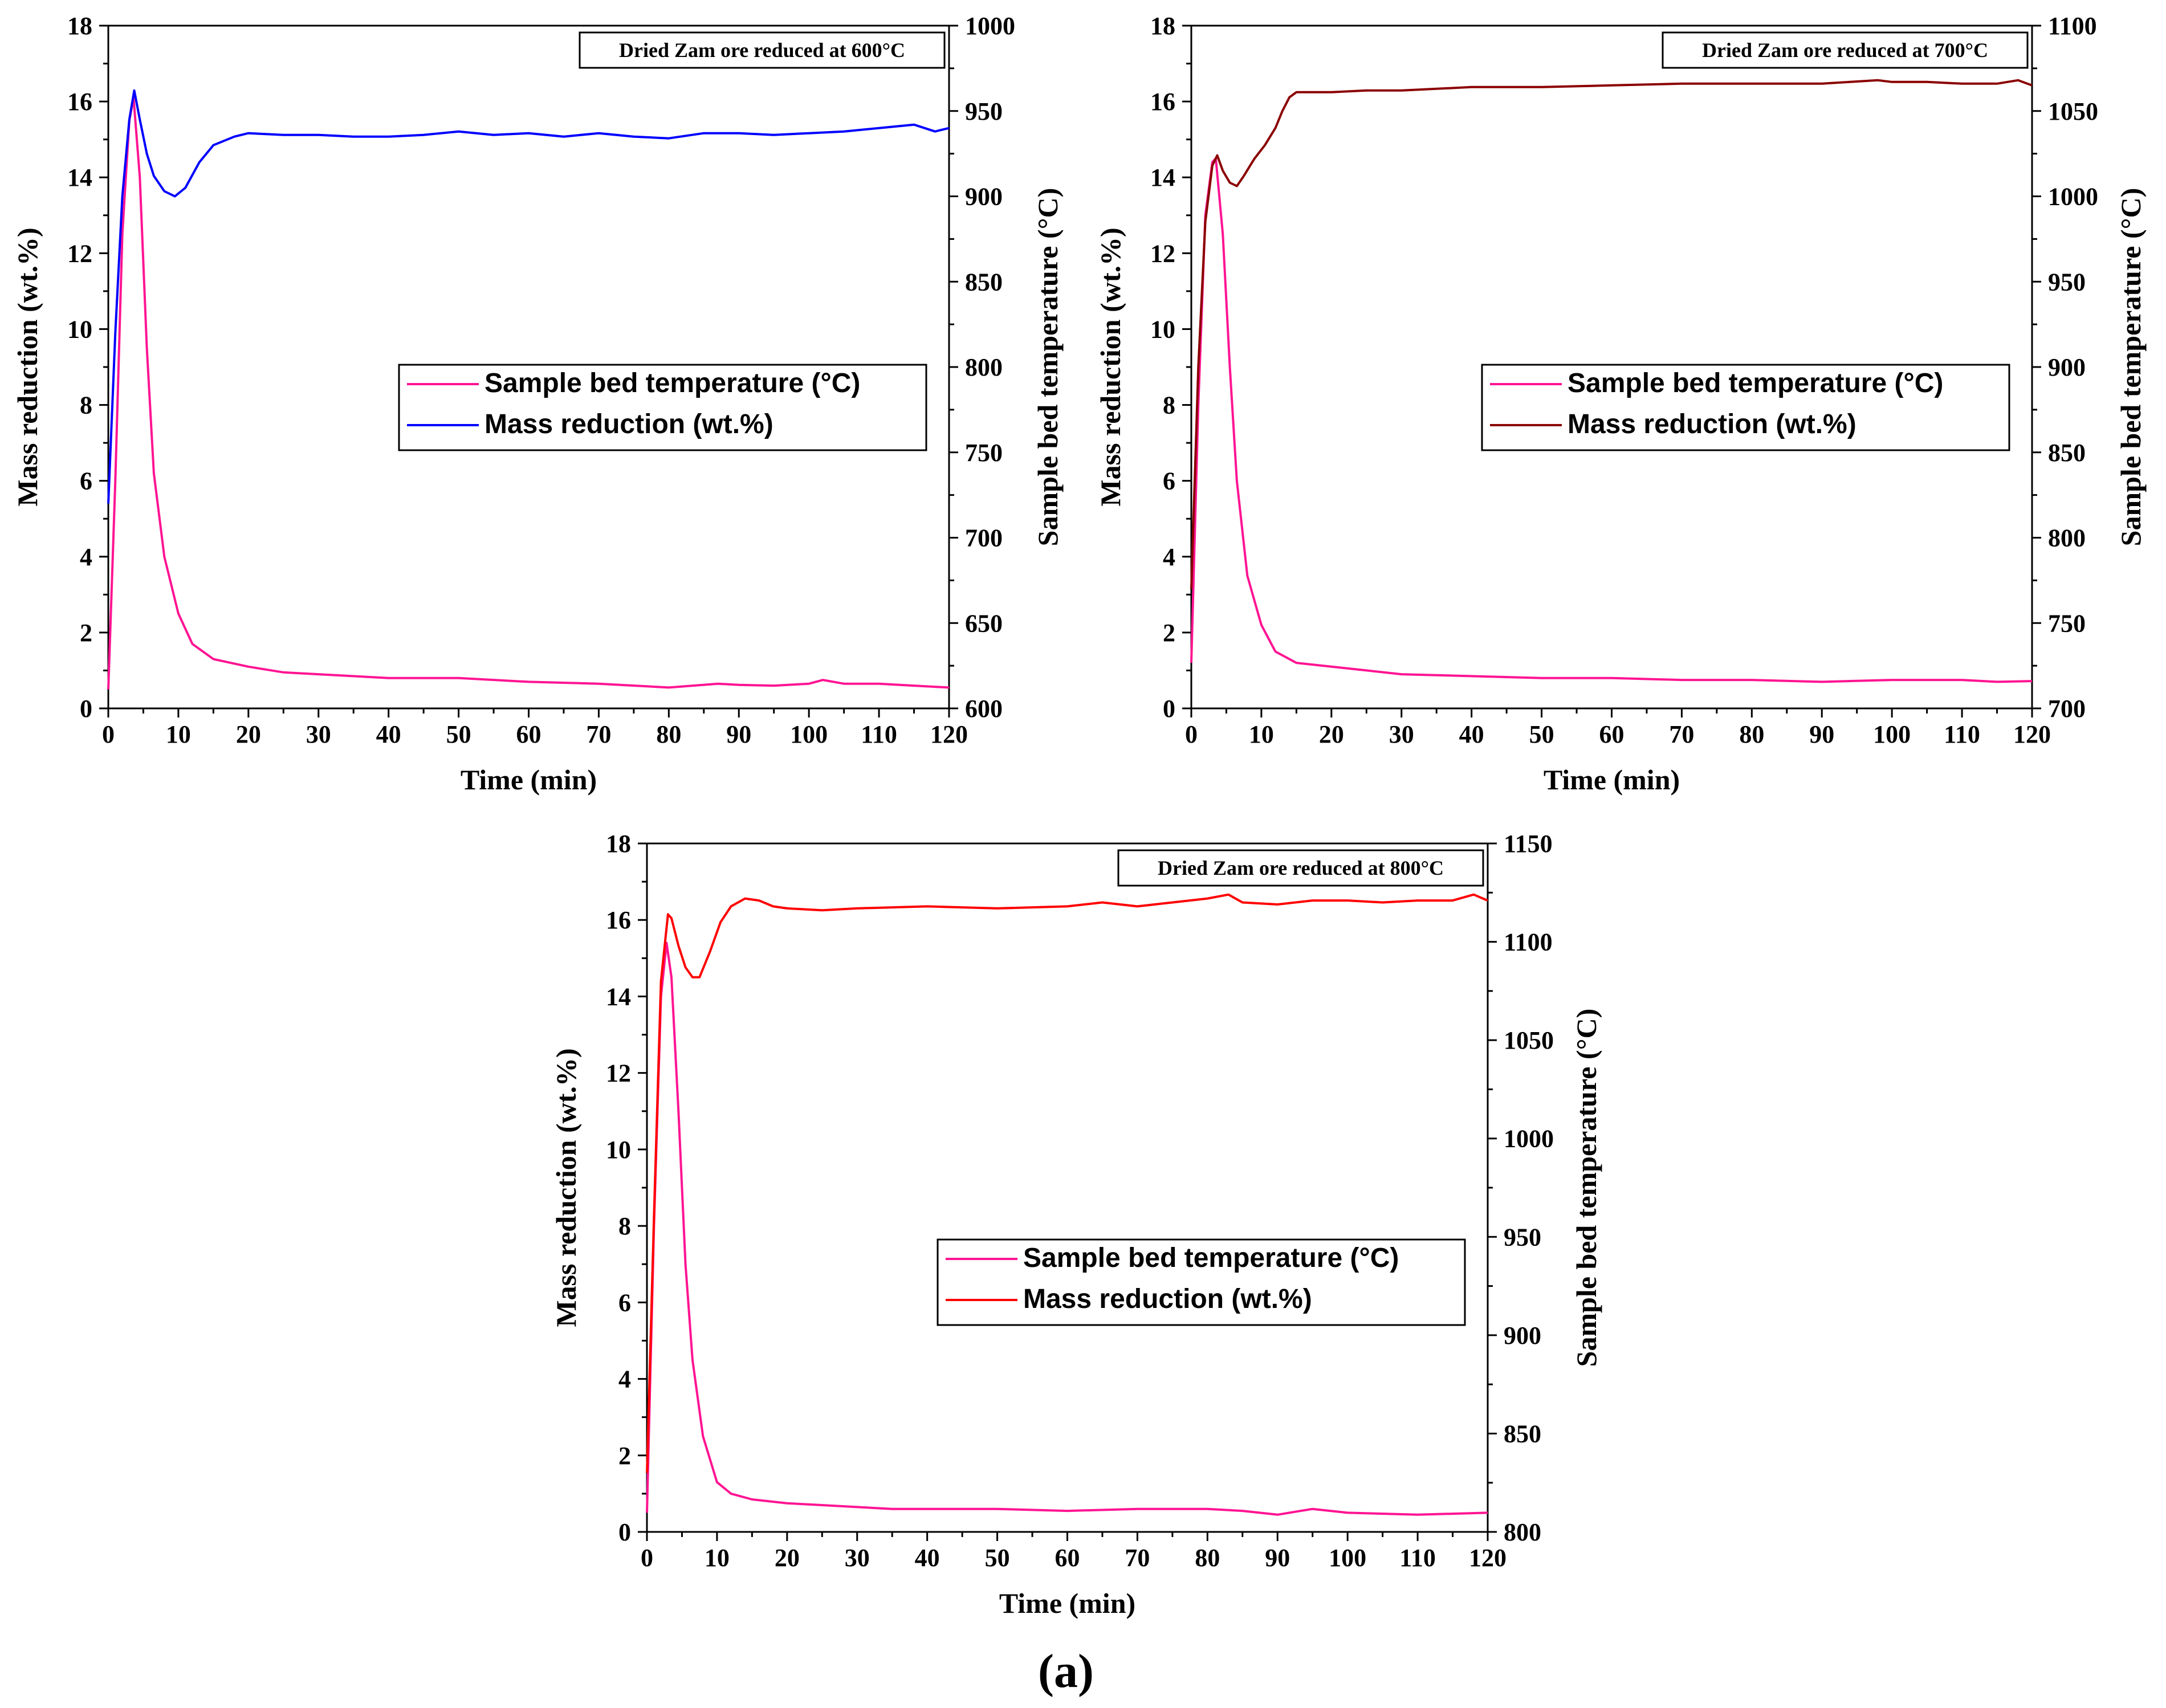 The image size is (2166, 1708). I want to click on figure-caption: (a), so click(1066, 1672).